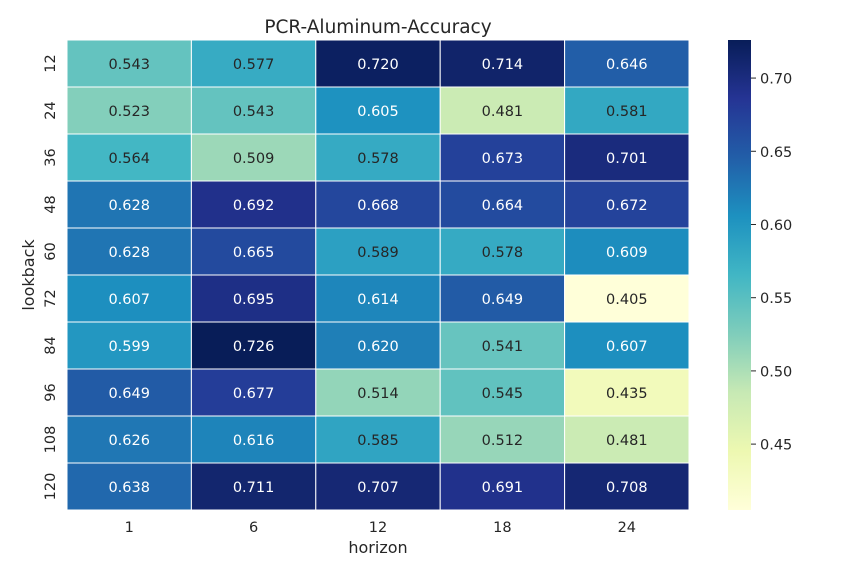 This screenshot has height=576, width=864. I want to click on cell-value-label: 0.668, so click(378, 206).